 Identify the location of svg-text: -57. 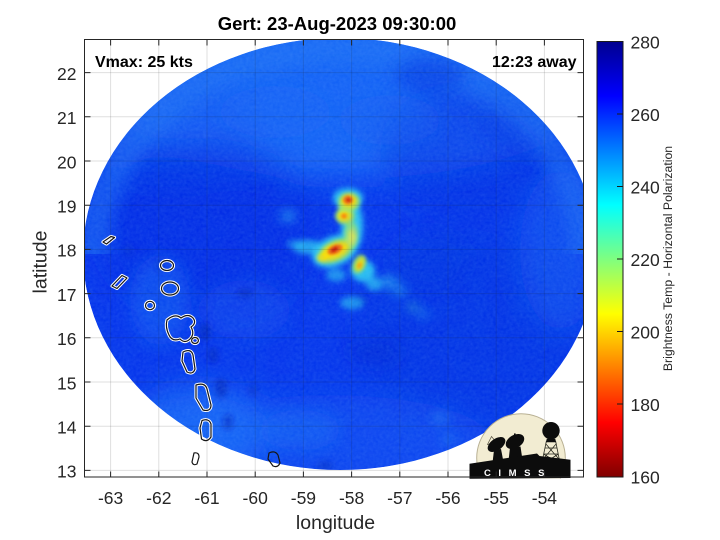
(399, 498).